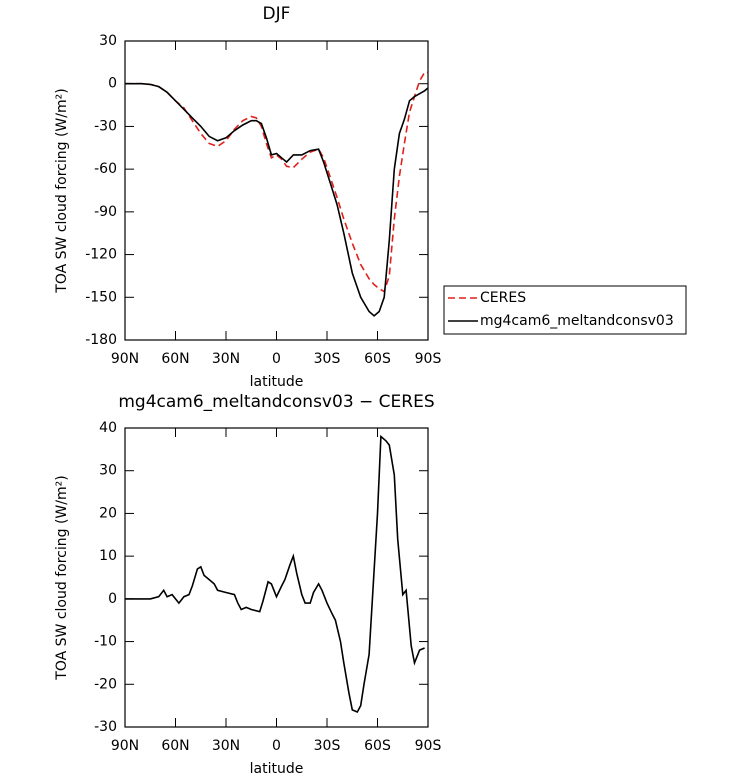 This screenshot has height=782, width=732. What do you see at coordinates (503, 298) in the screenshot?
I see `legend-label: CERES` at bounding box center [503, 298].